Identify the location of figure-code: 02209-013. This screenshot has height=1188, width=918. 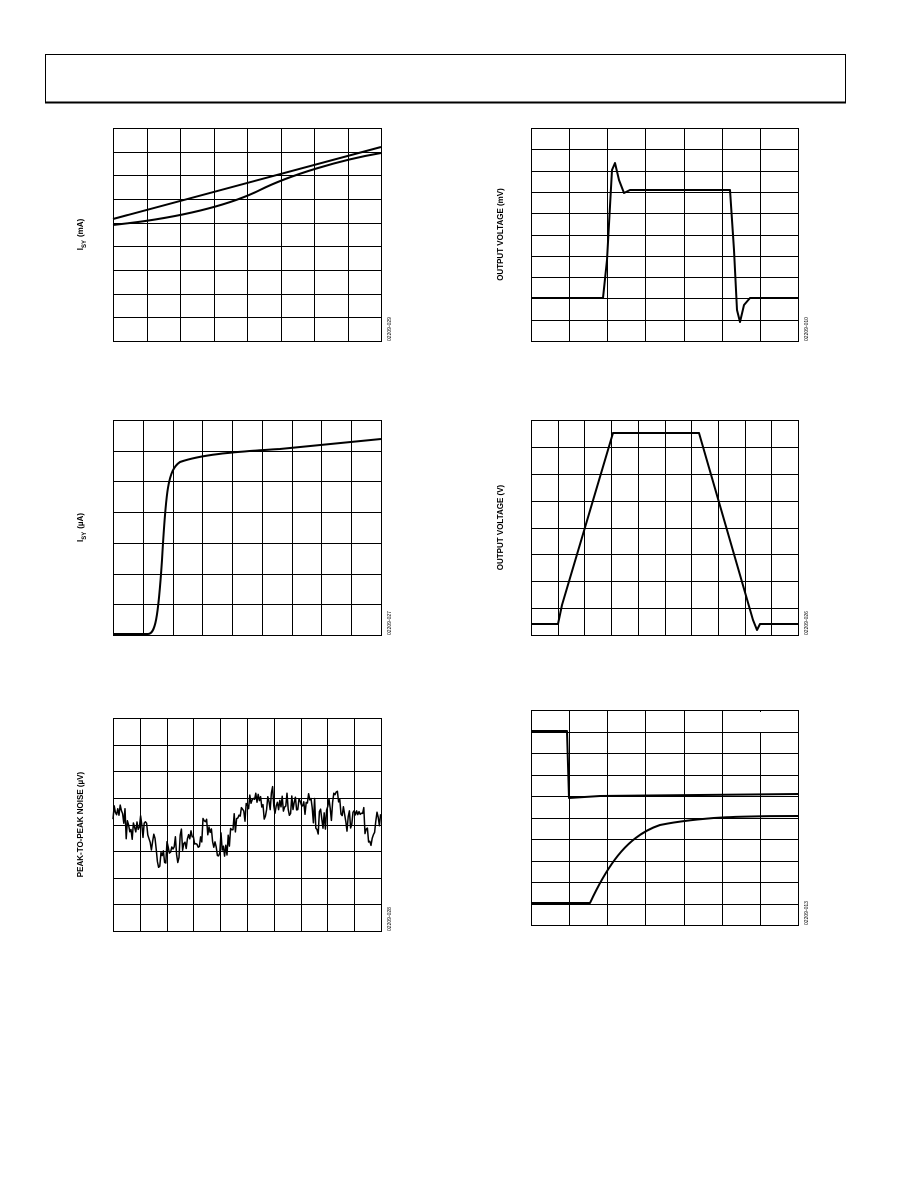
(807, 913).